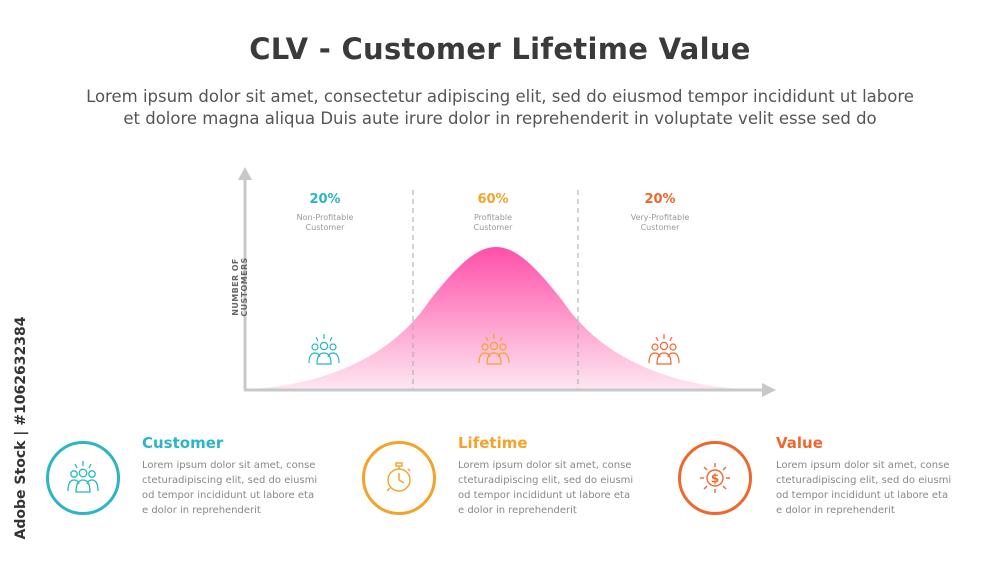 The height and width of the screenshot is (563, 1000). I want to click on card-title-customer: Customer, so click(183, 443).